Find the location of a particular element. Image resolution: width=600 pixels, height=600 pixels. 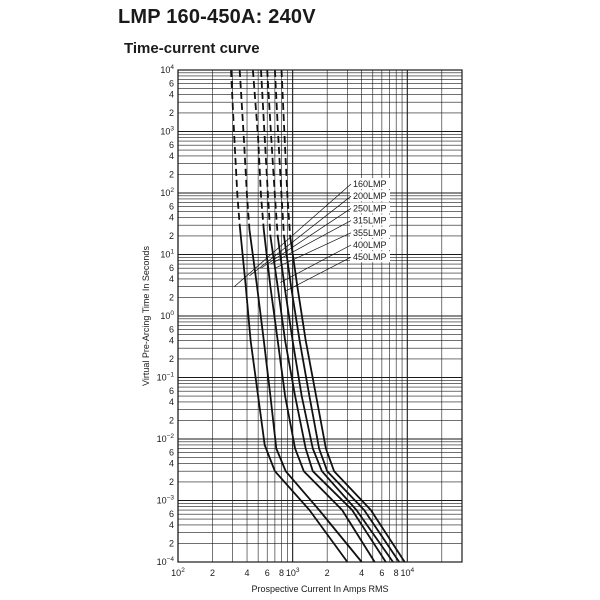

x-tick-label: 10³ is located at coordinates (293, 572).